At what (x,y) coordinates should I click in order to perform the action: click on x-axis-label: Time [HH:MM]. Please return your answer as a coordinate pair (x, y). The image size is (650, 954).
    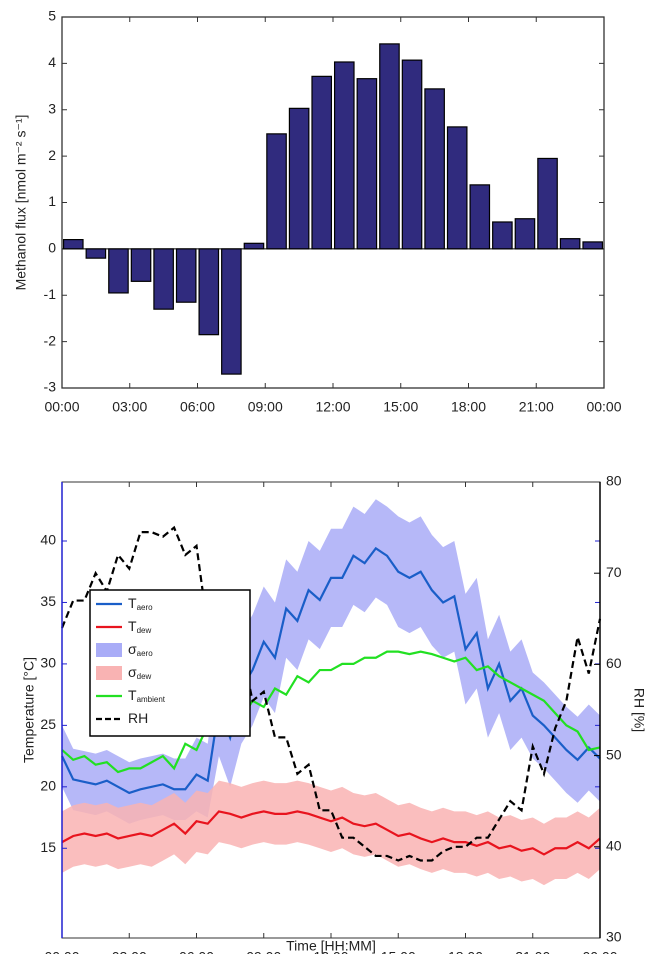
    Looking at the image, I should click on (331, 946).